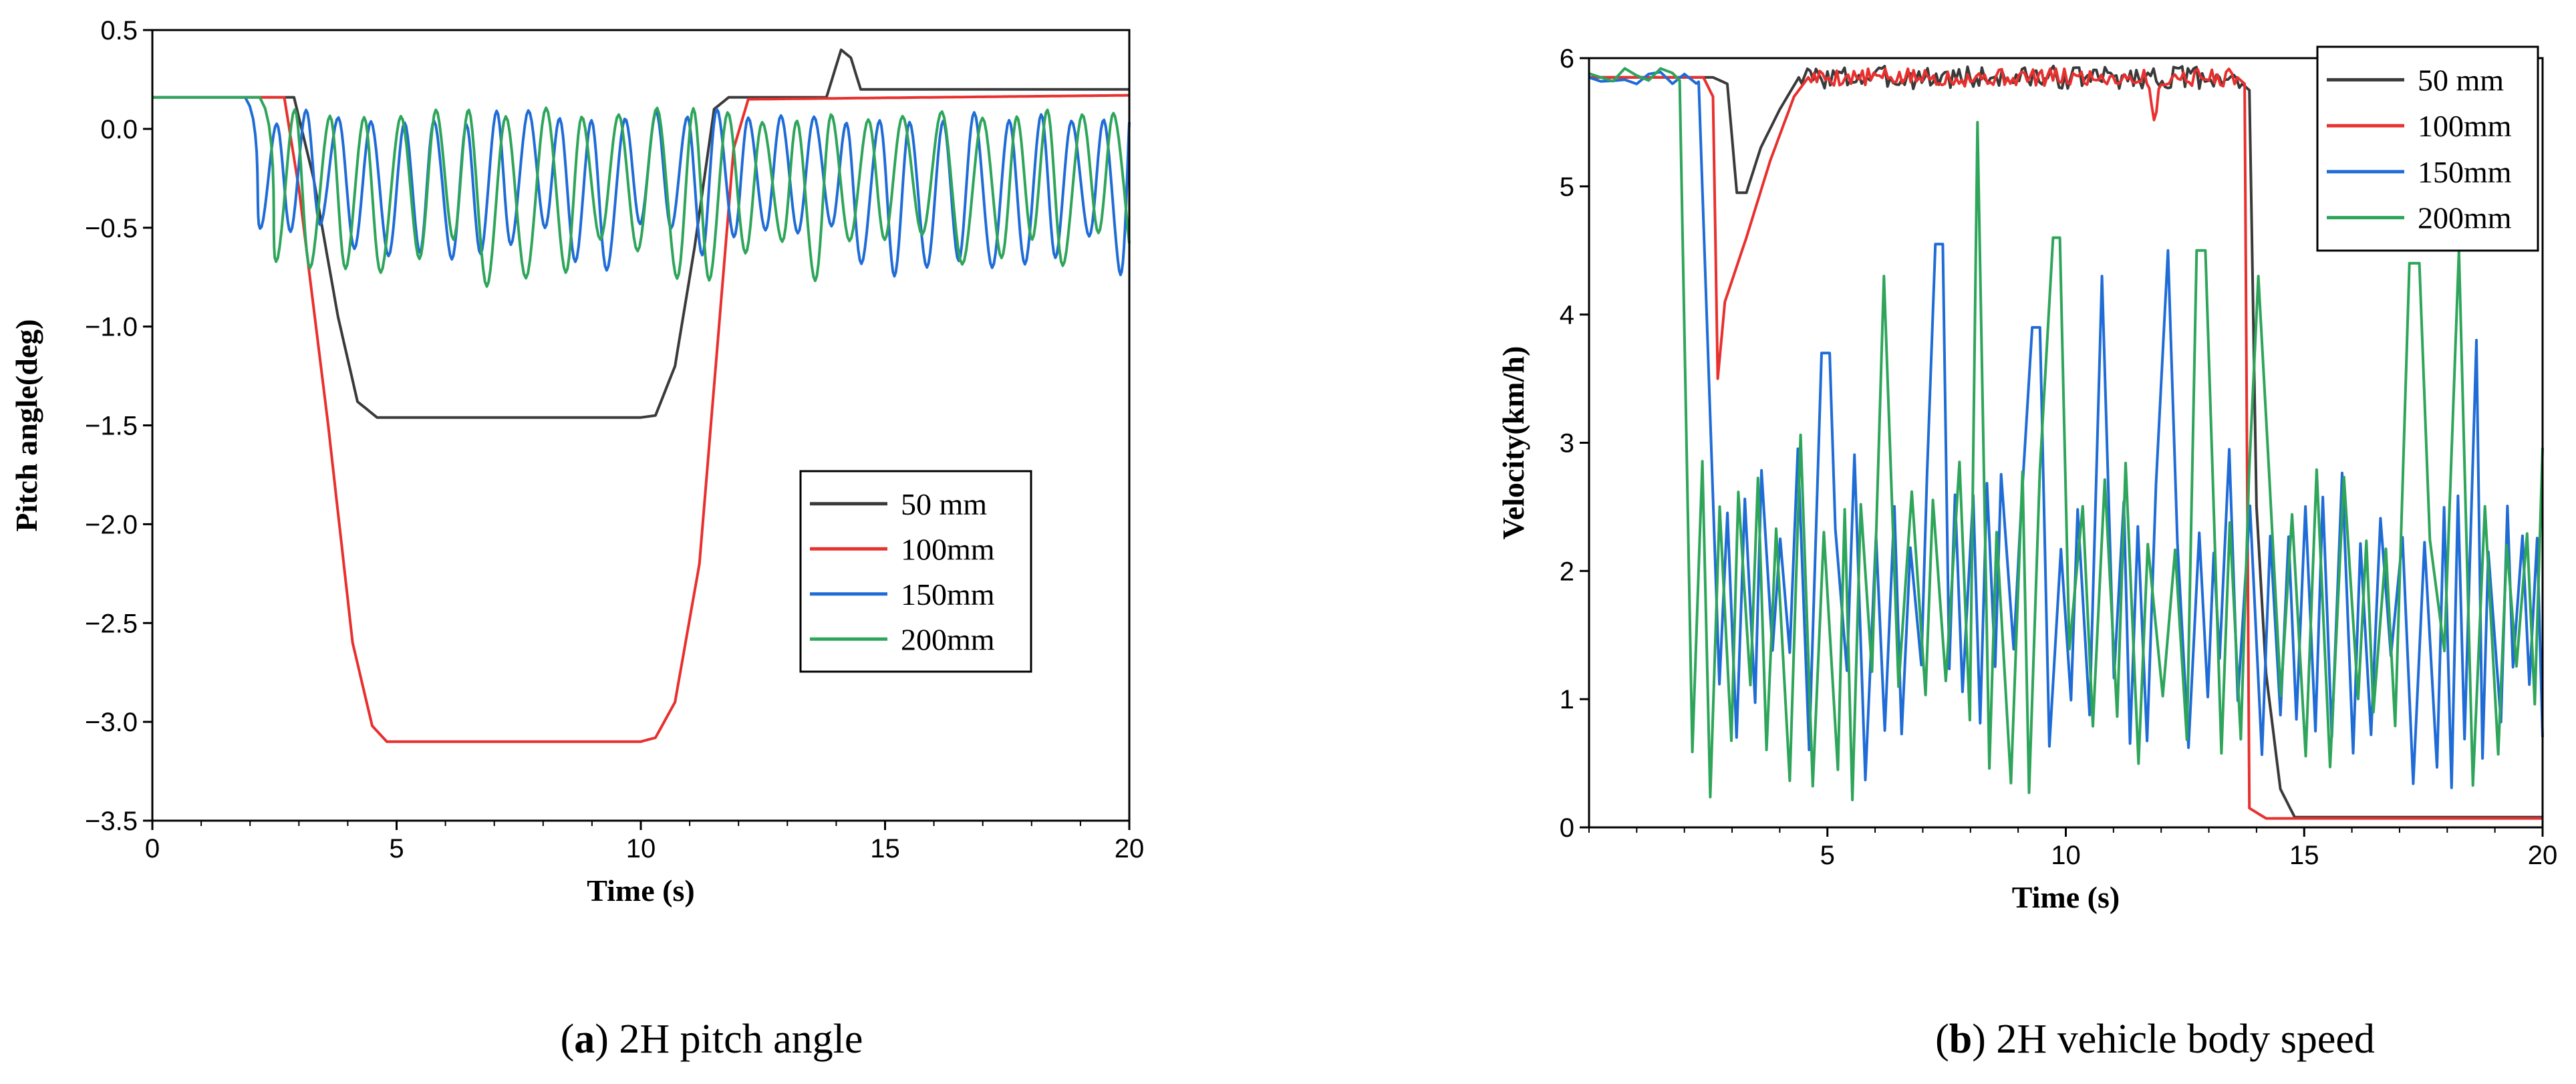  What do you see at coordinates (2461, 80) in the screenshot?
I see `velocity-legend-label-50-mm: 50 mm` at bounding box center [2461, 80].